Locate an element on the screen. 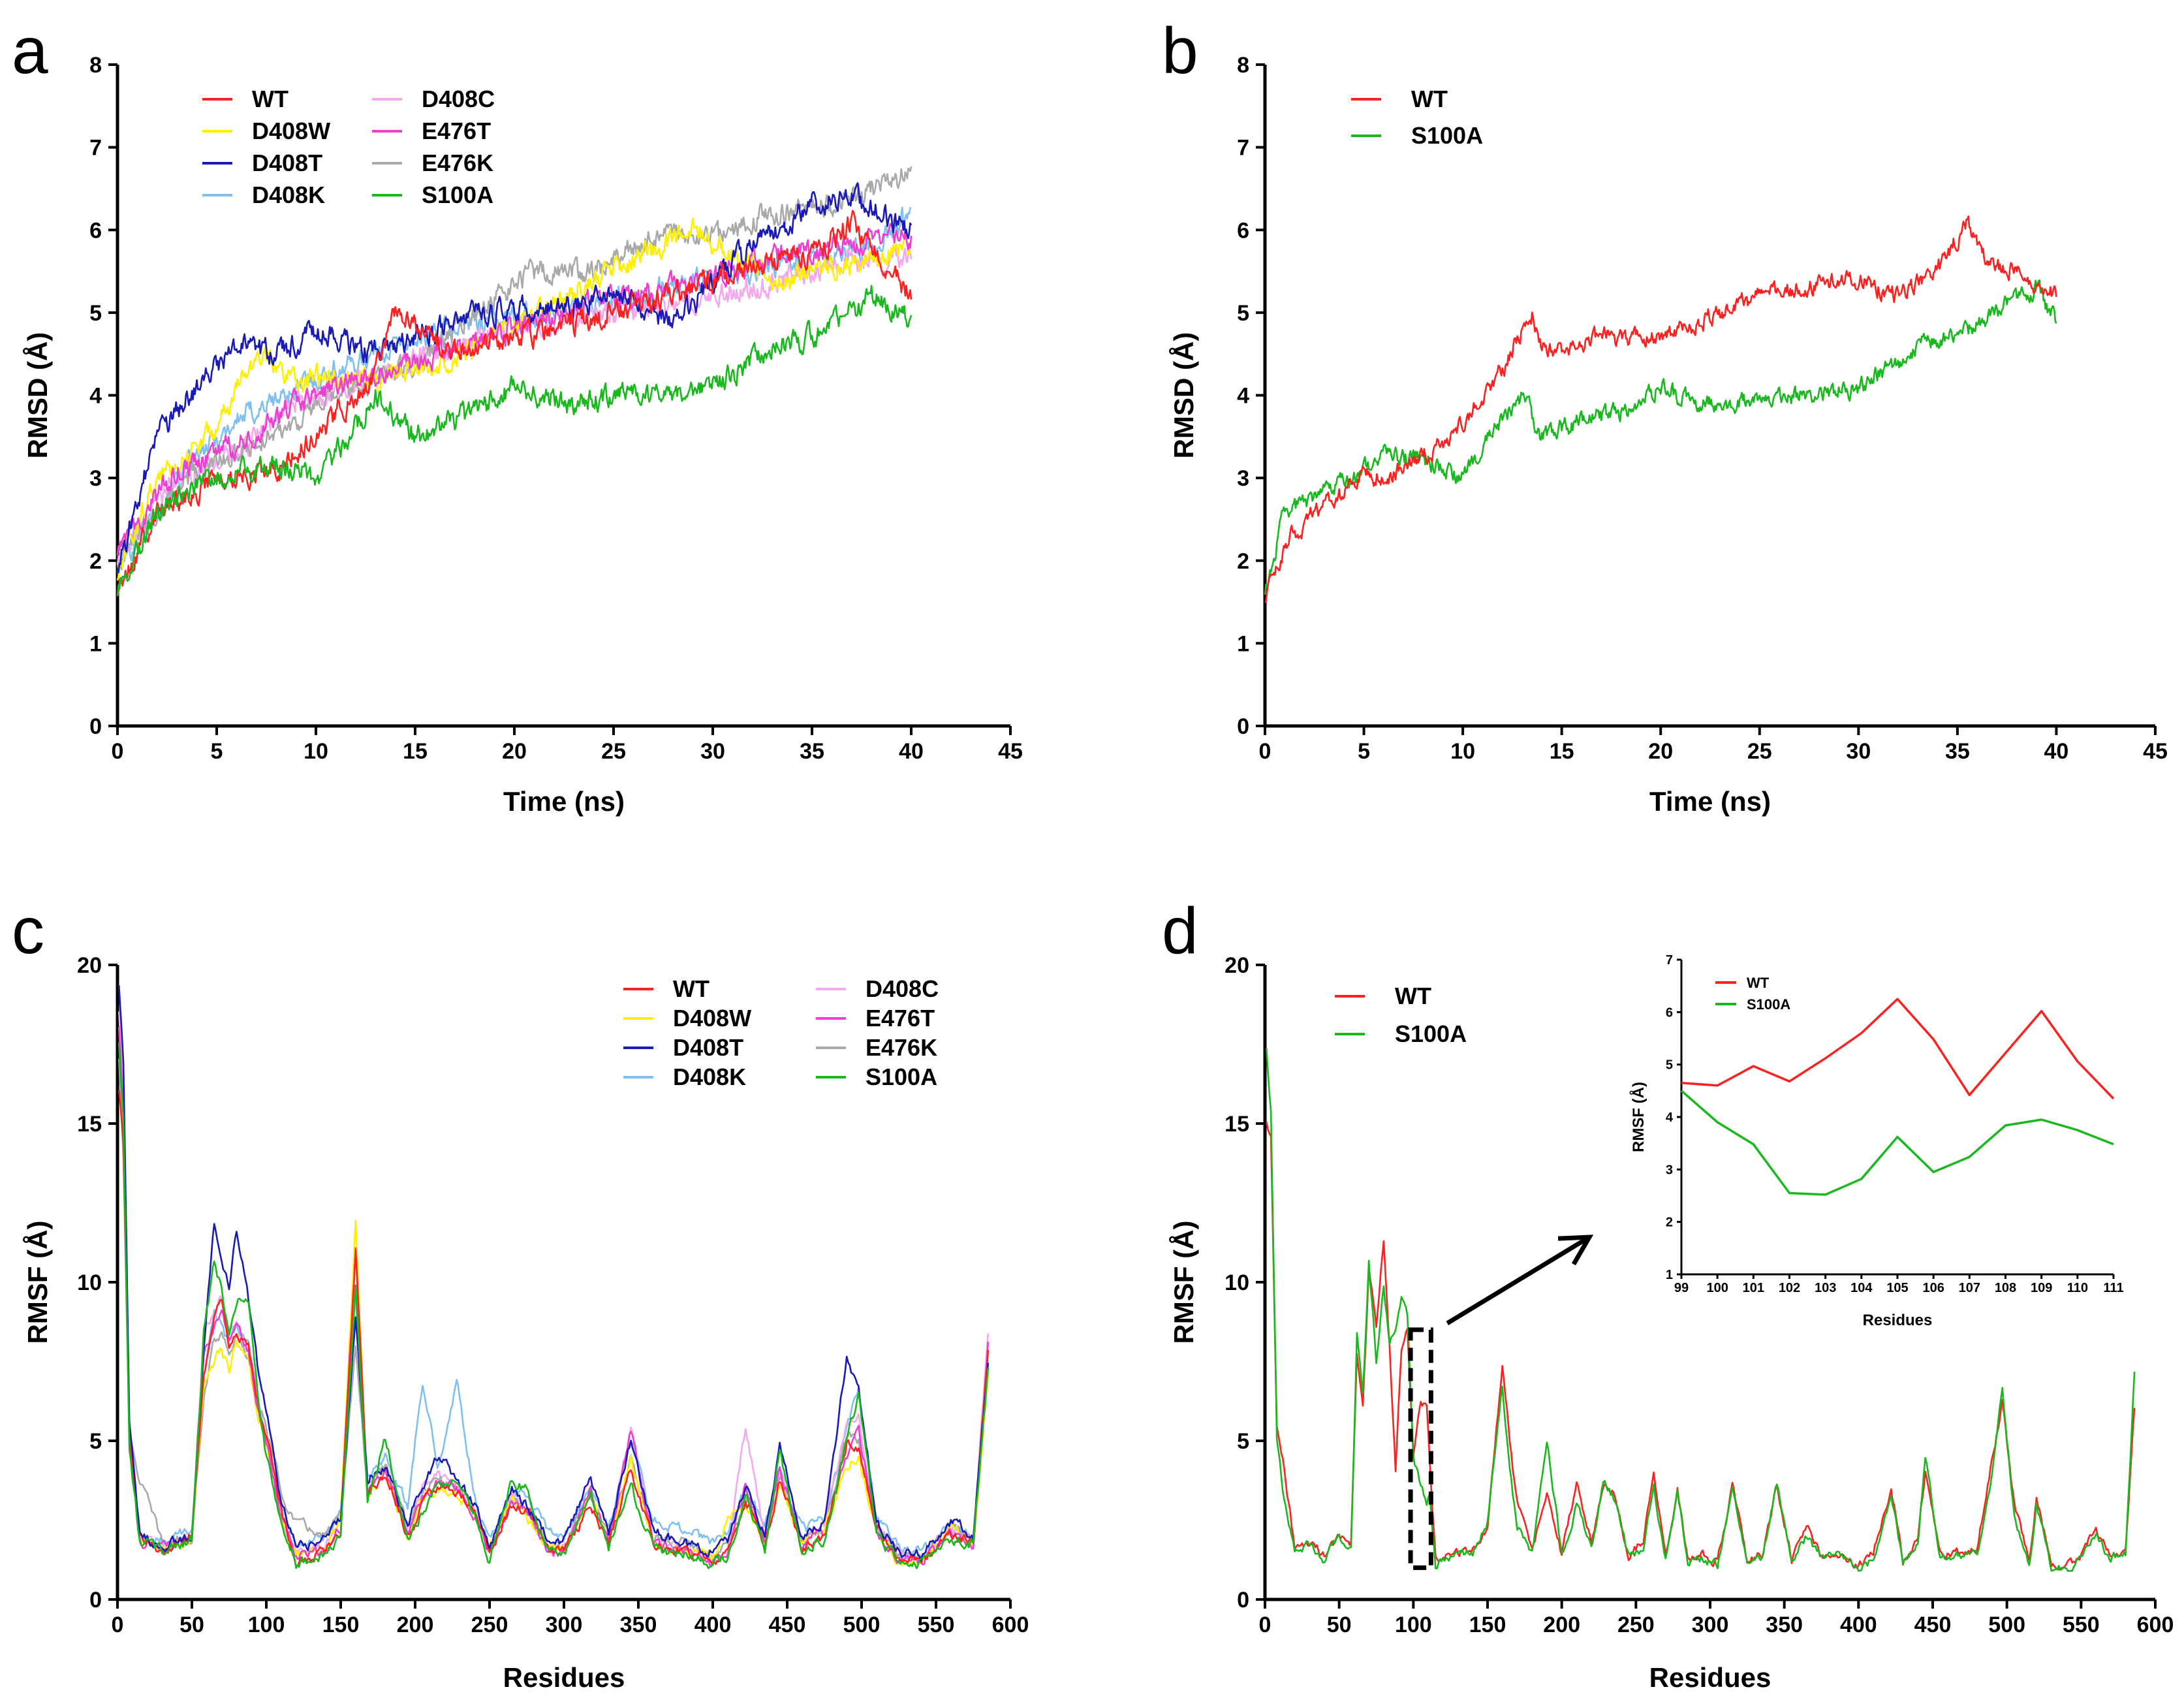  panel-a-x-tick-label: 40 is located at coordinates (912, 751).